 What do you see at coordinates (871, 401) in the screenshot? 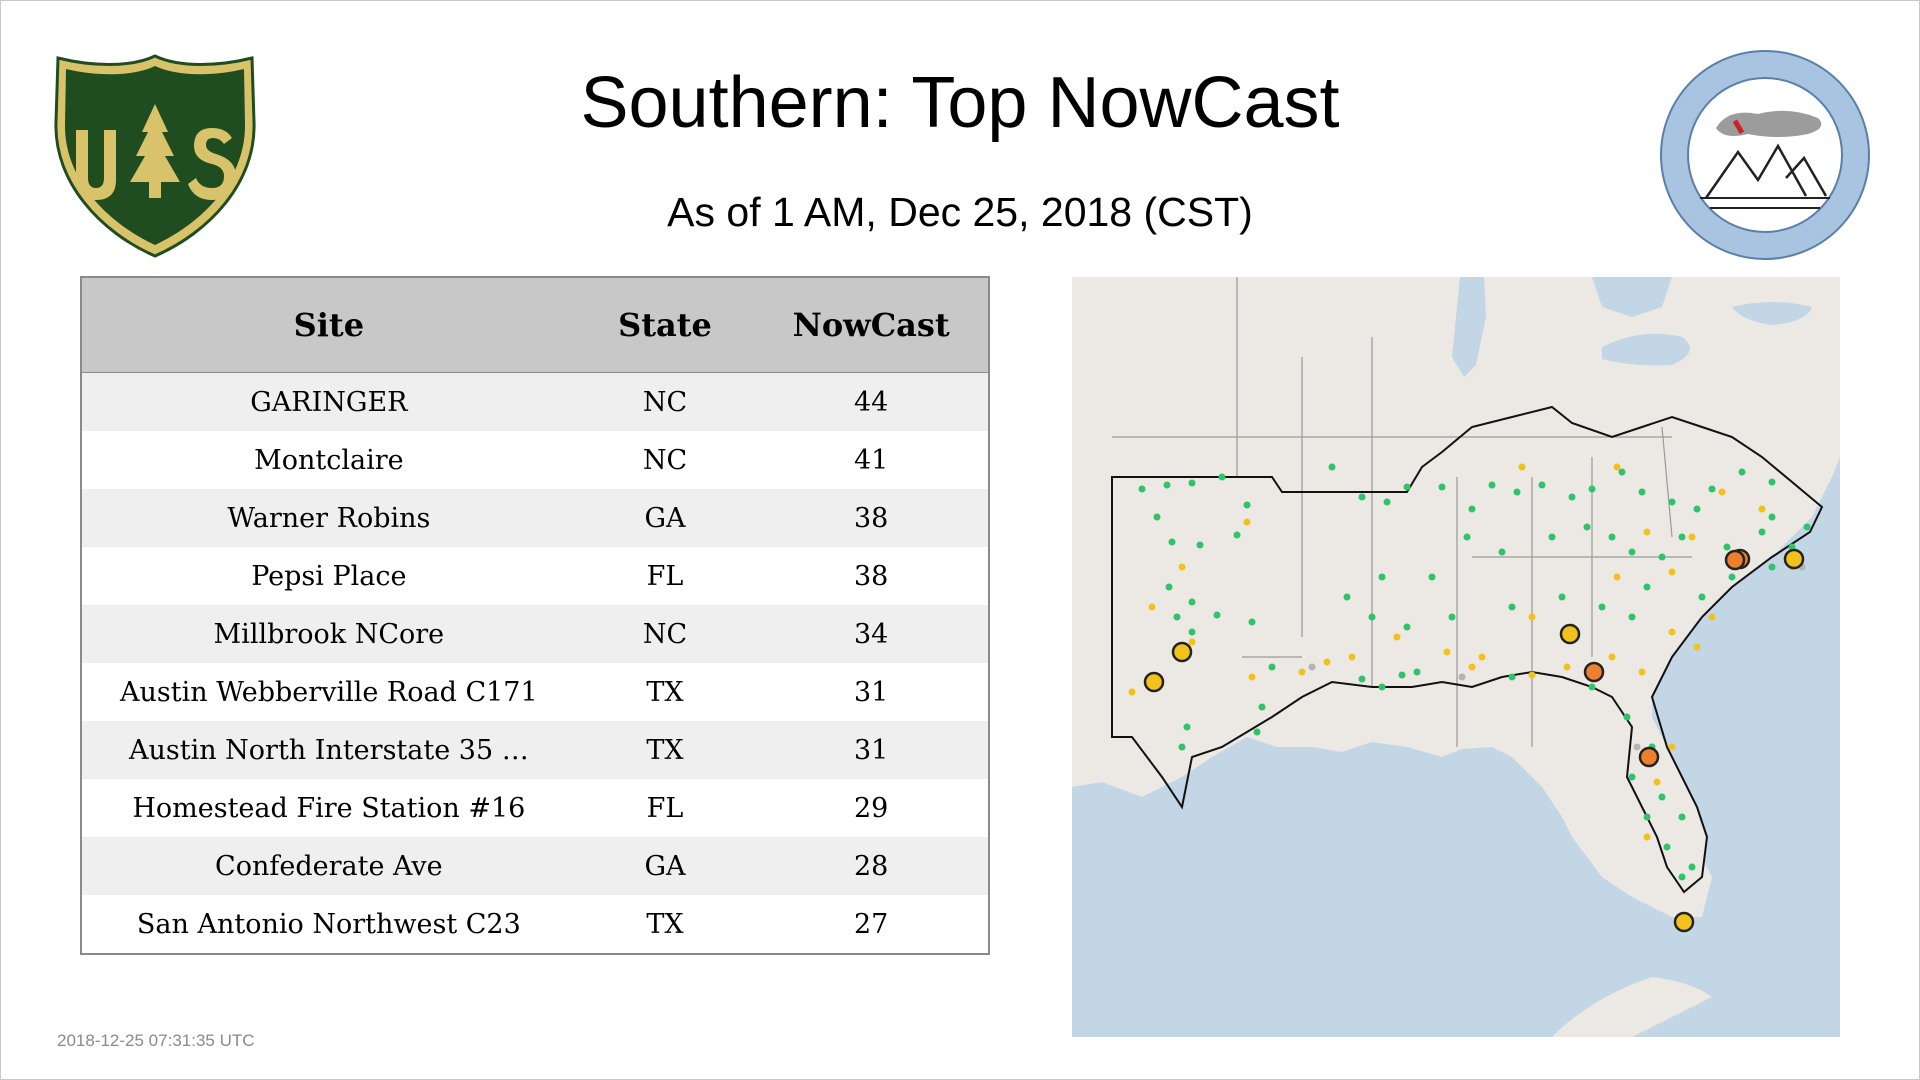
I see `cell-nowcast: 44` at bounding box center [871, 401].